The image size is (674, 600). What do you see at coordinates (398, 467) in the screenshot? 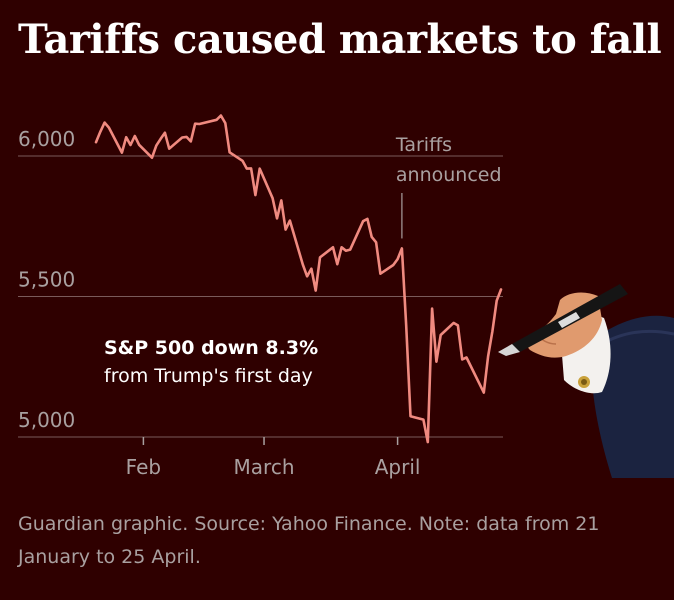
I see `x-tick-label: April` at bounding box center [398, 467].